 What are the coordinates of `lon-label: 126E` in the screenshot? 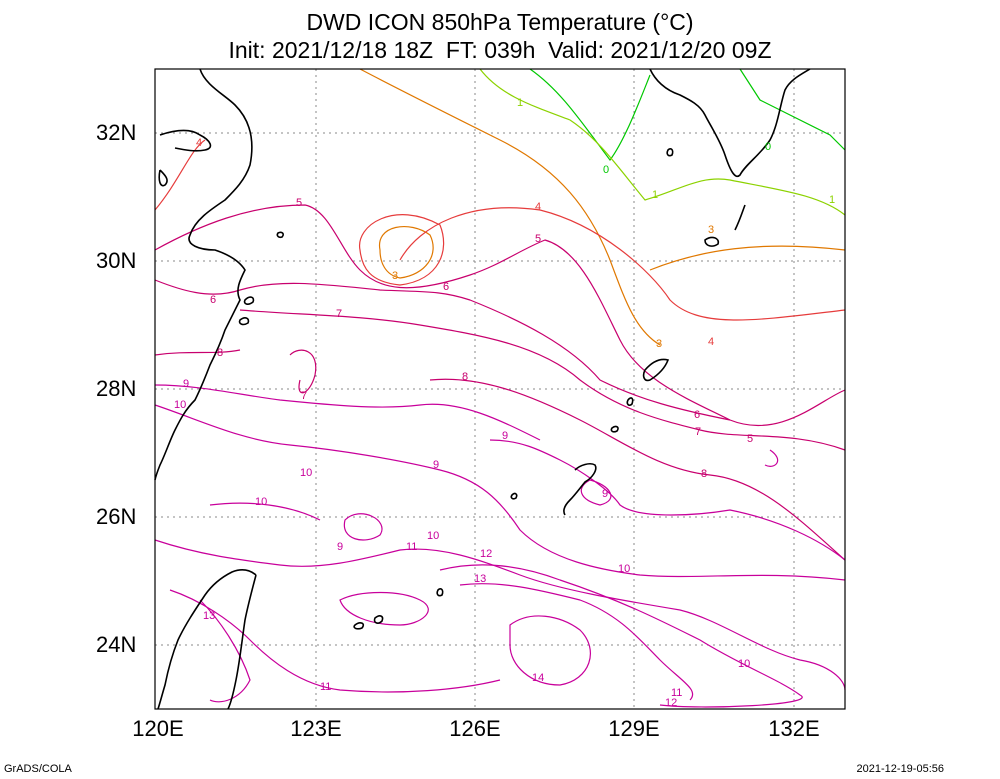 It's located at (475, 728).